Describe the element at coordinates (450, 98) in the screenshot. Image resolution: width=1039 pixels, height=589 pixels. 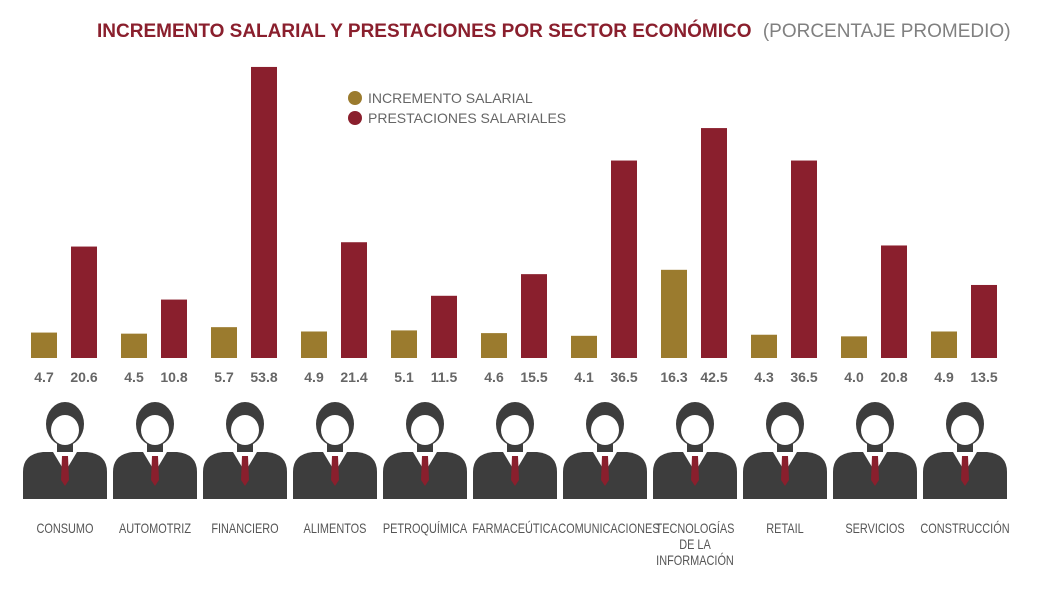
I see `legend-label: INCREMENTO SALARIAL` at that location.